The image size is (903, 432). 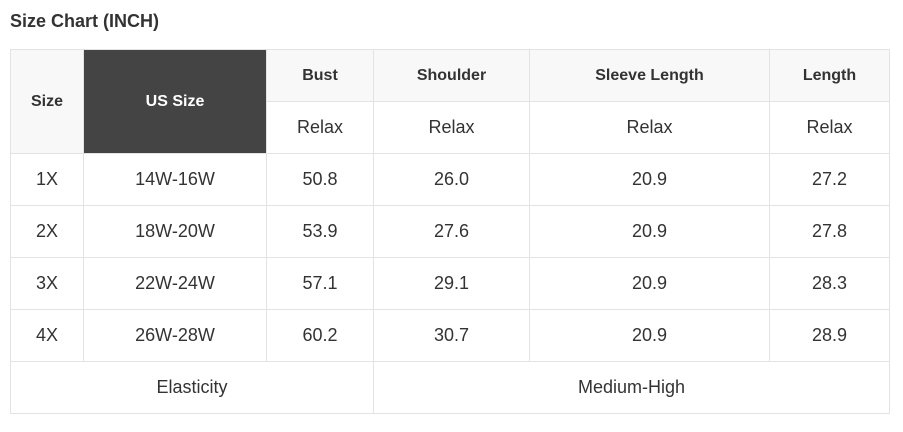 I want to click on cell-us-size: 26W-28W, so click(x=175, y=335).